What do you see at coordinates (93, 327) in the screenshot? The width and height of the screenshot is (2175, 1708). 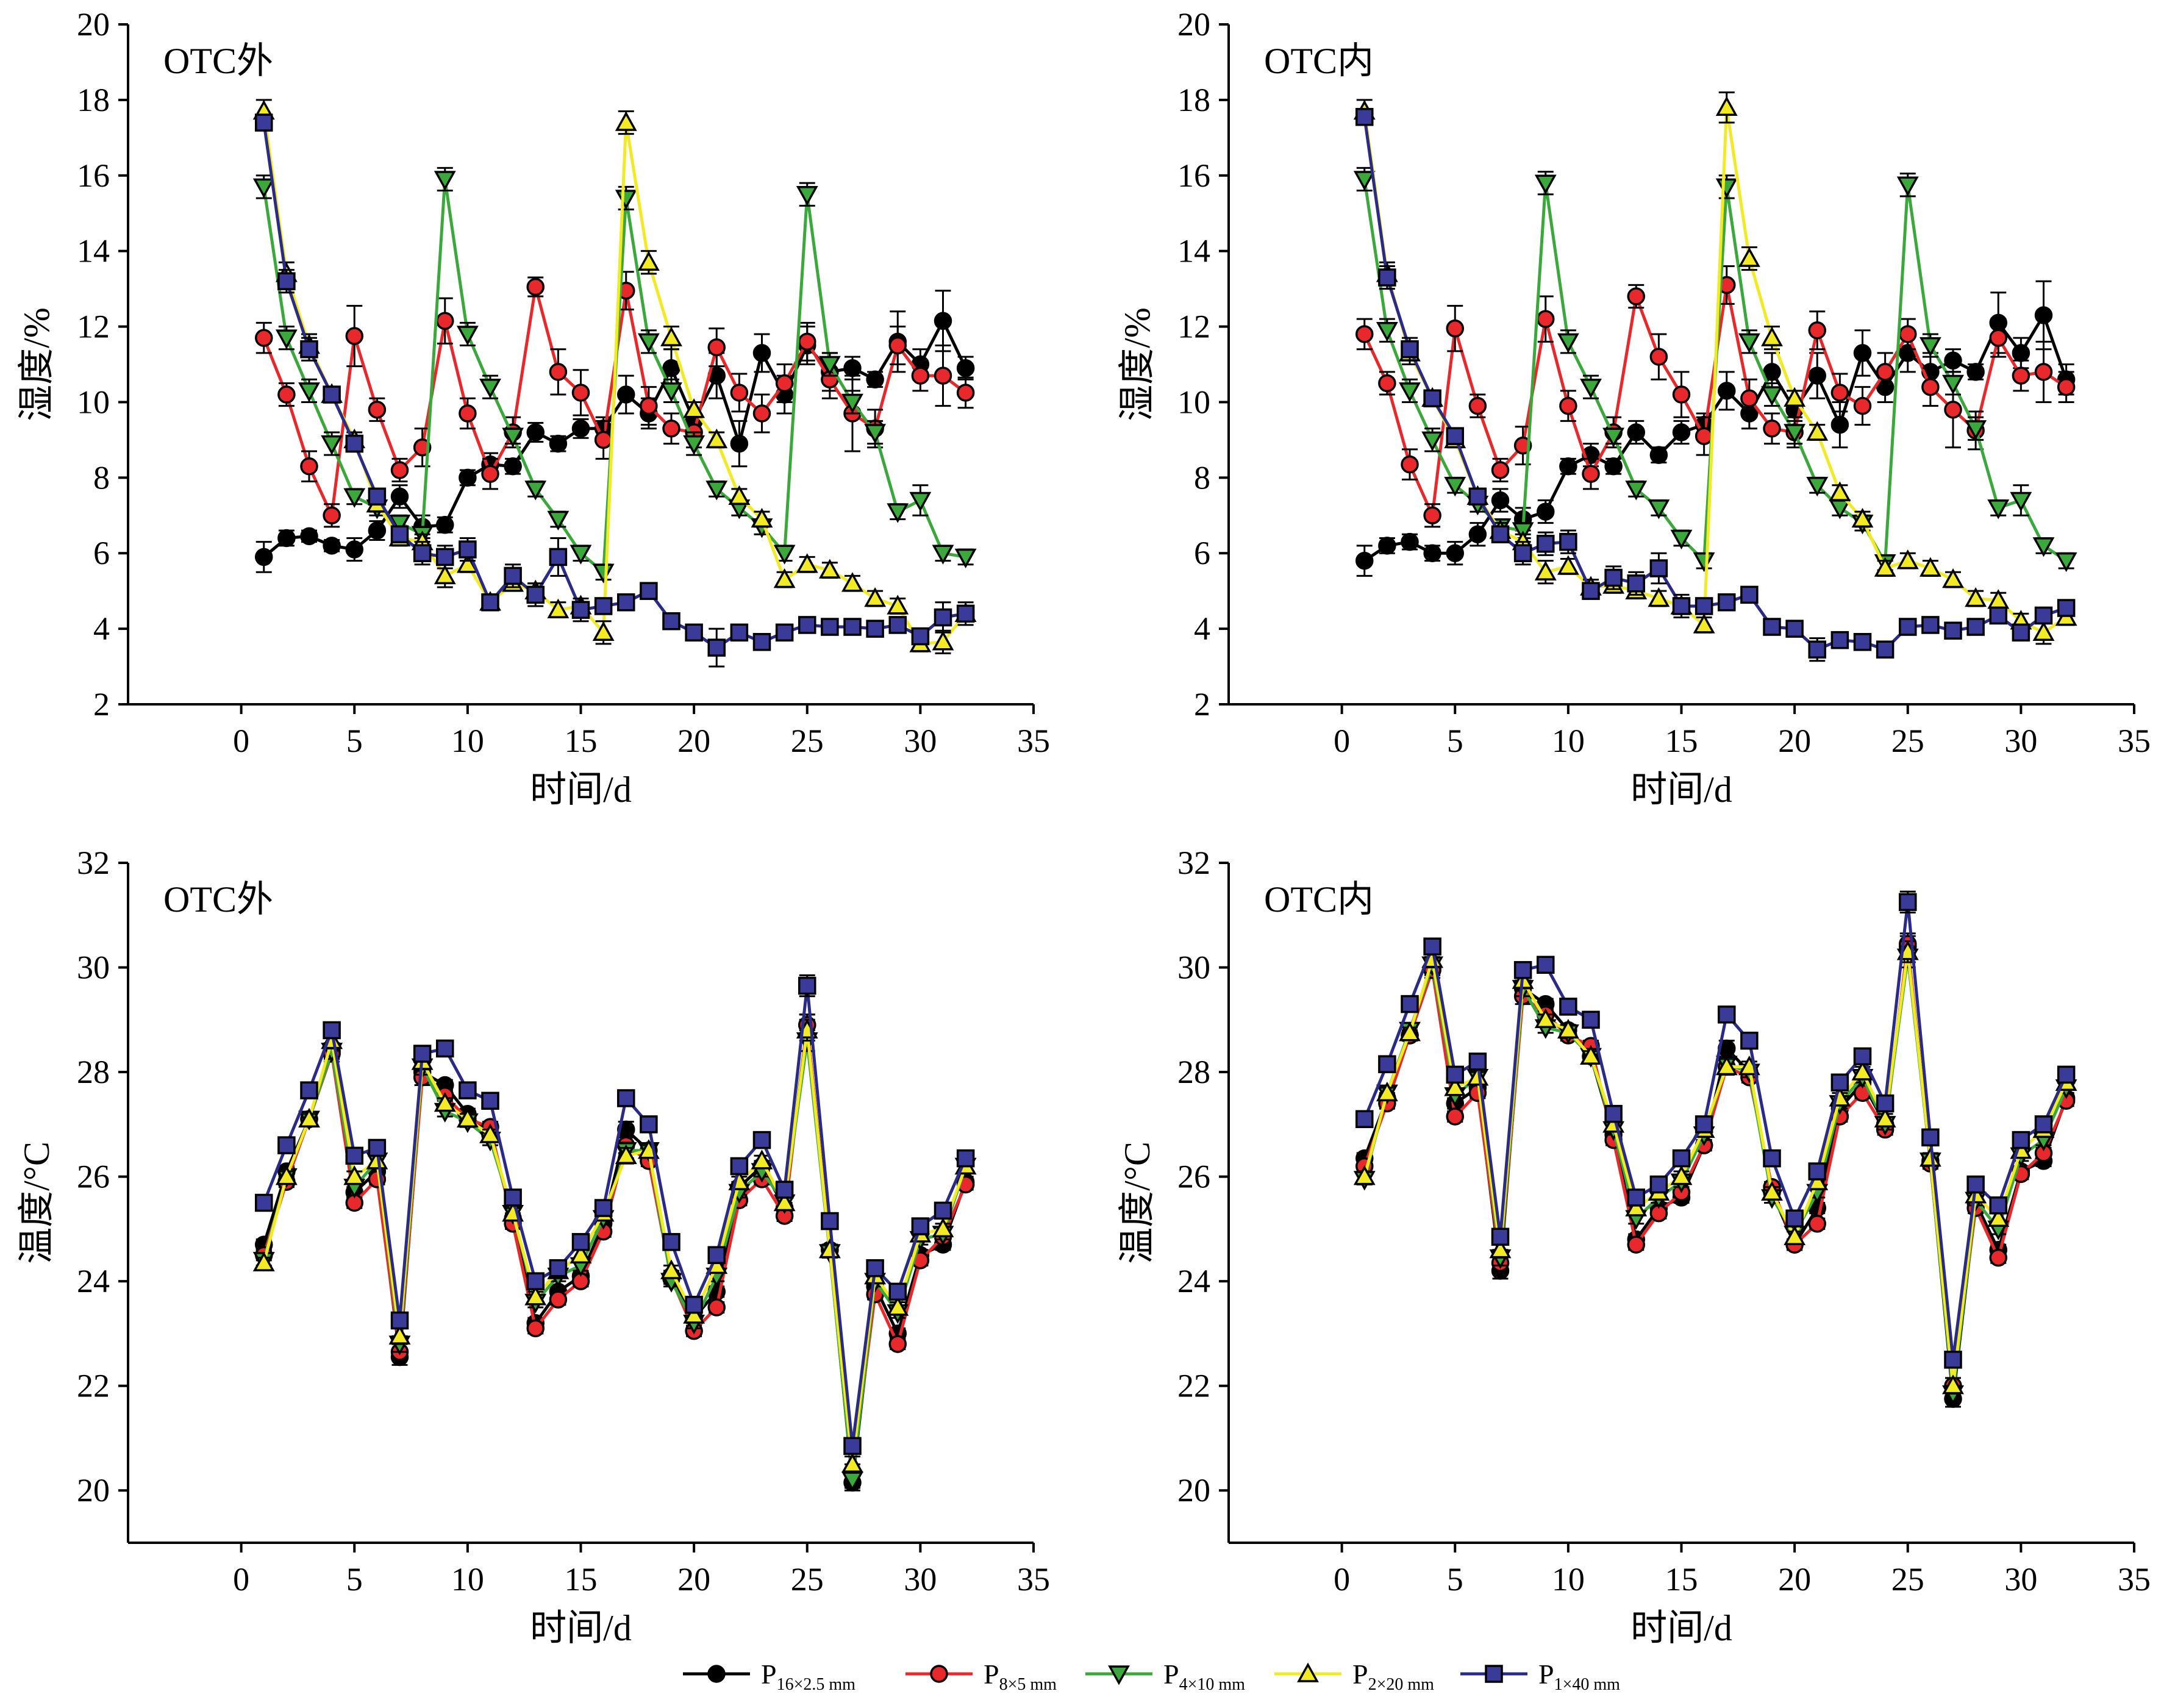 I see `y-tick-label: 12` at bounding box center [93, 327].